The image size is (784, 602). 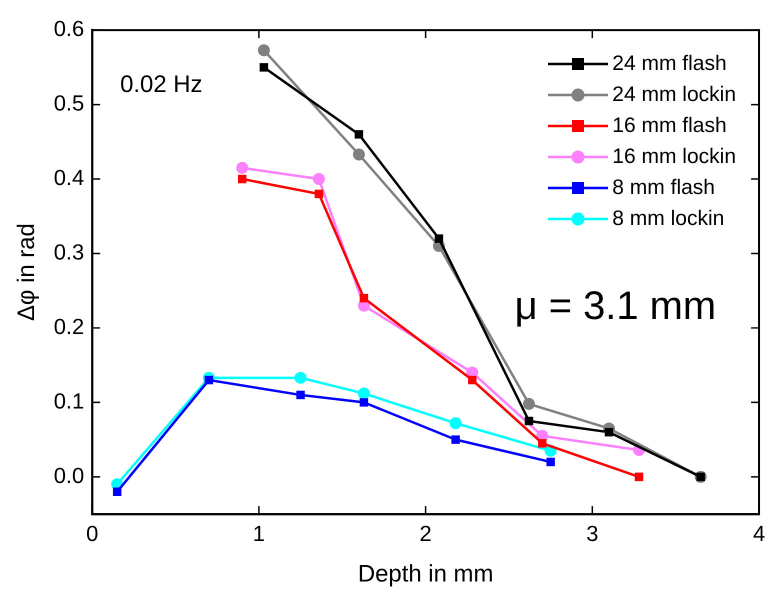 What do you see at coordinates (258, 533) in the screenshot?
I see `x-tick-label: 1` at bounding box center [258, 533].